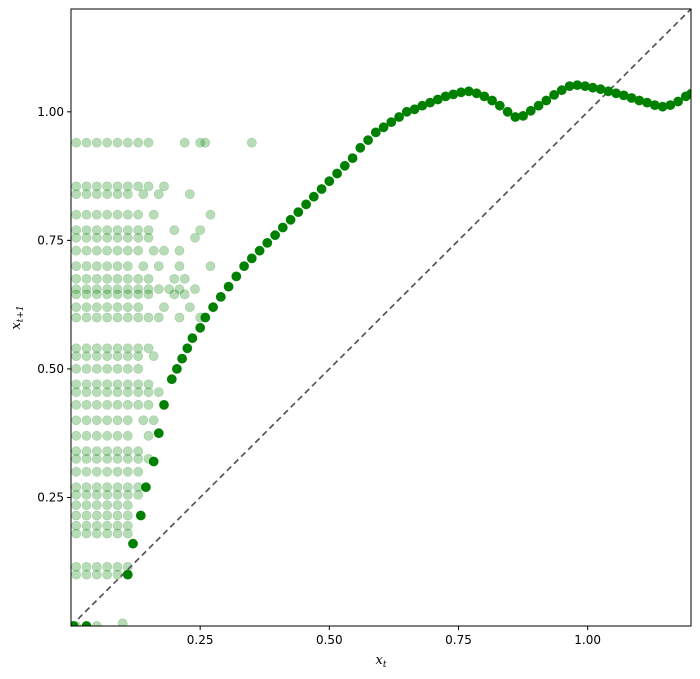 This screenshot has height=679, width=700. What do you see at coordinates (50, 369) in the screenshot?
I see `y-tick-label: 0.50` at bounding box center [50, 369].